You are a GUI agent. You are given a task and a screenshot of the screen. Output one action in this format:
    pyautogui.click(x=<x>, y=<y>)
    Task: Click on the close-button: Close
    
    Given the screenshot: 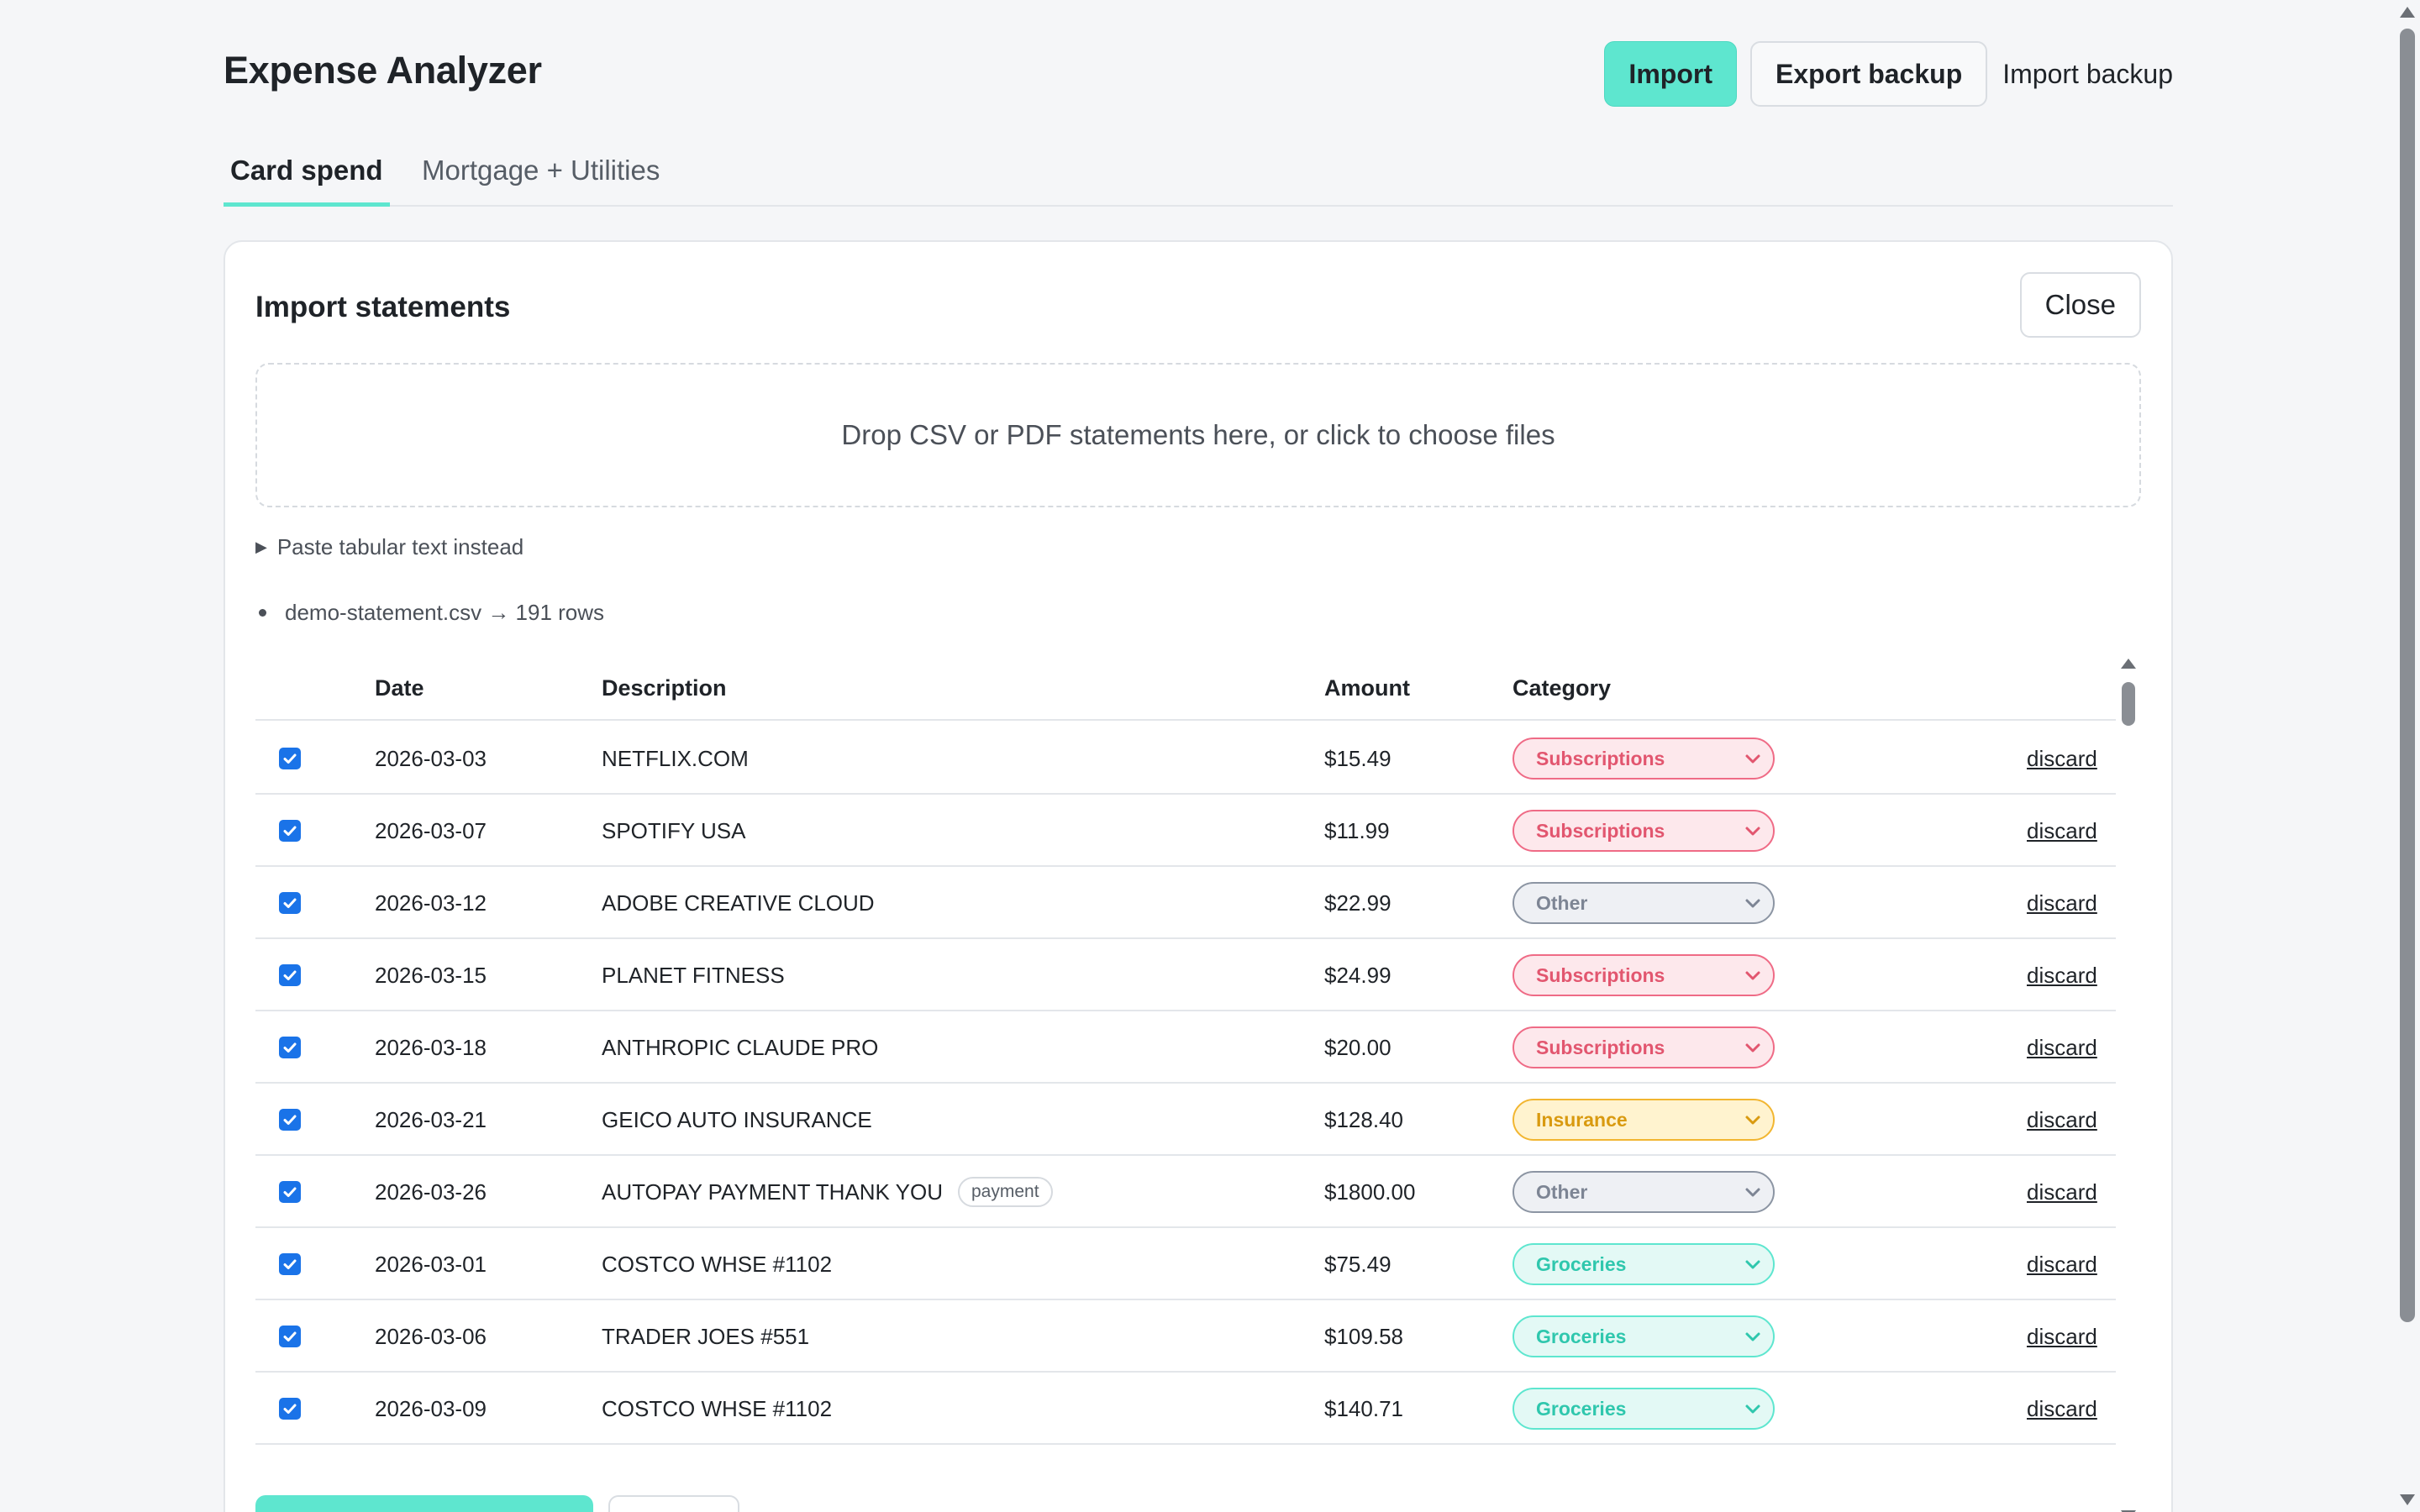 What is the action you would take?
    pyautogui.click(x=2080, y=305)
    